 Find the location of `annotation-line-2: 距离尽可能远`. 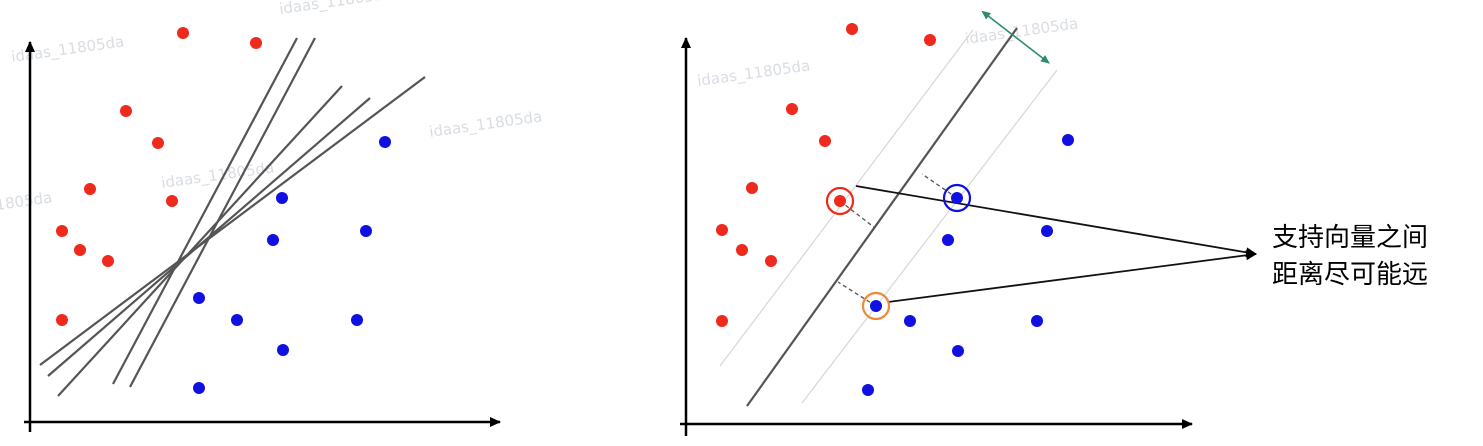

annotation-line-2: 距离尽可能远 is located at coordinates (1350, 275).